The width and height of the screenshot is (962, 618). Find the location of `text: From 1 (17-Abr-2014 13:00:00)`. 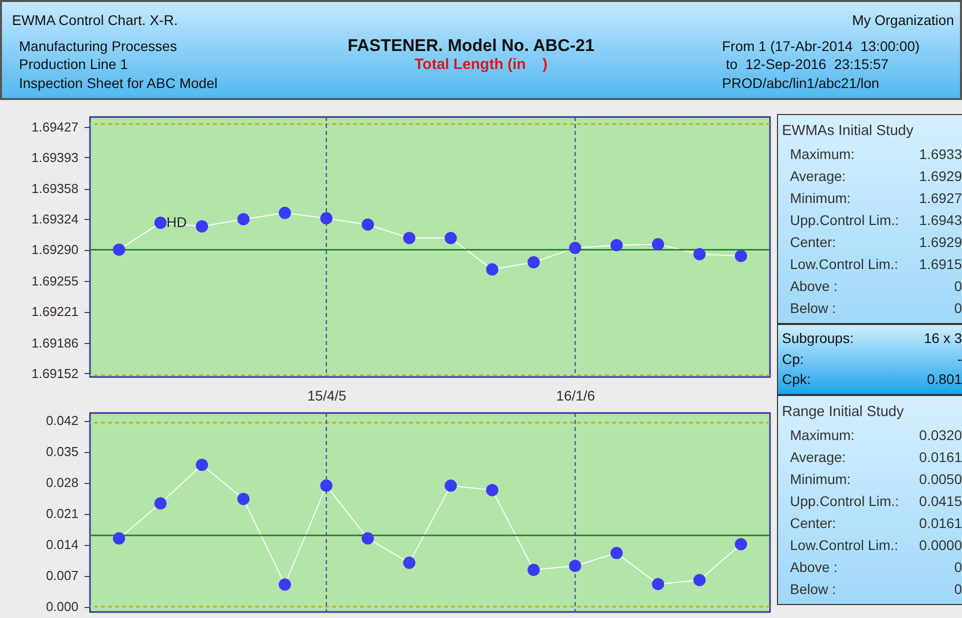

text: From 1 (17-Abr-2014 13:00:00) is located at coordinates (821, 46).